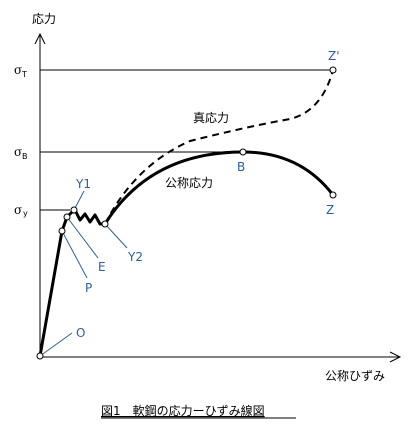 This screenshot has height=432, width=414. What do you see at coordinates (334, 56) in the screenshot?
I see `point-z-prime-label: Z'` at bounding box center [334, 56].